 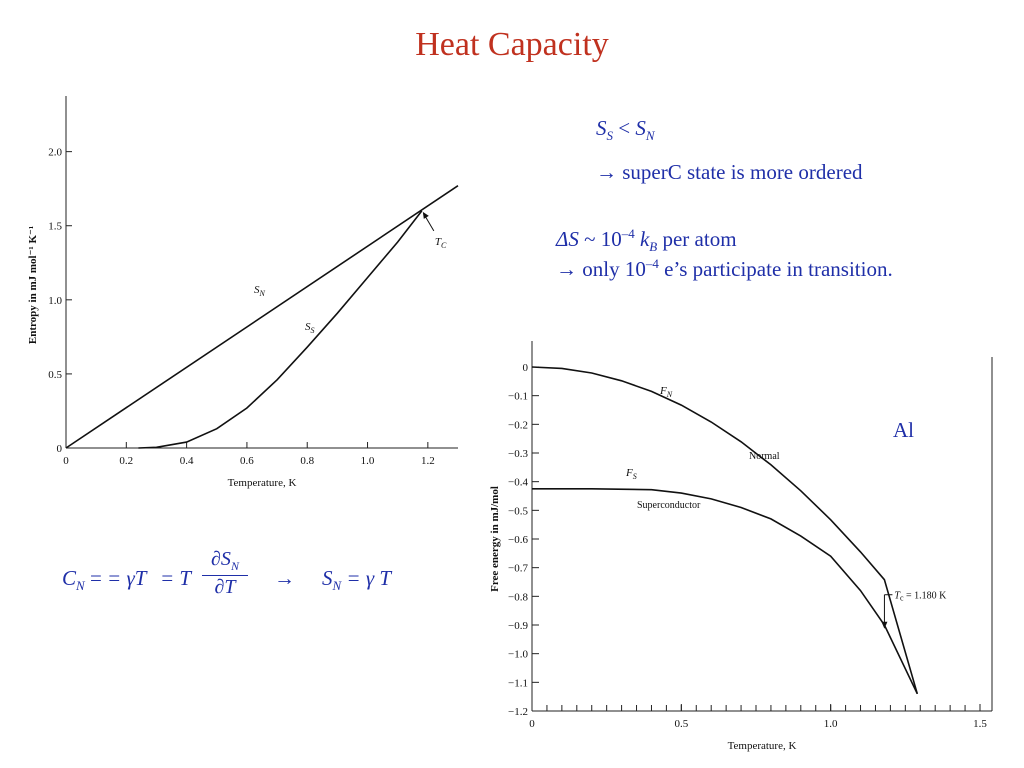 I want to click on x-tick-label: 1.2, so click(x=428, y=461).